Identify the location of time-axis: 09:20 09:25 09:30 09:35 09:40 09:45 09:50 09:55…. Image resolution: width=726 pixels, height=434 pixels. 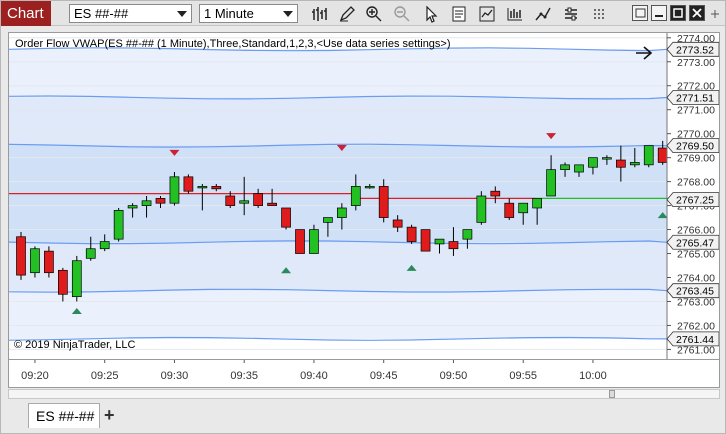
(364, 374).